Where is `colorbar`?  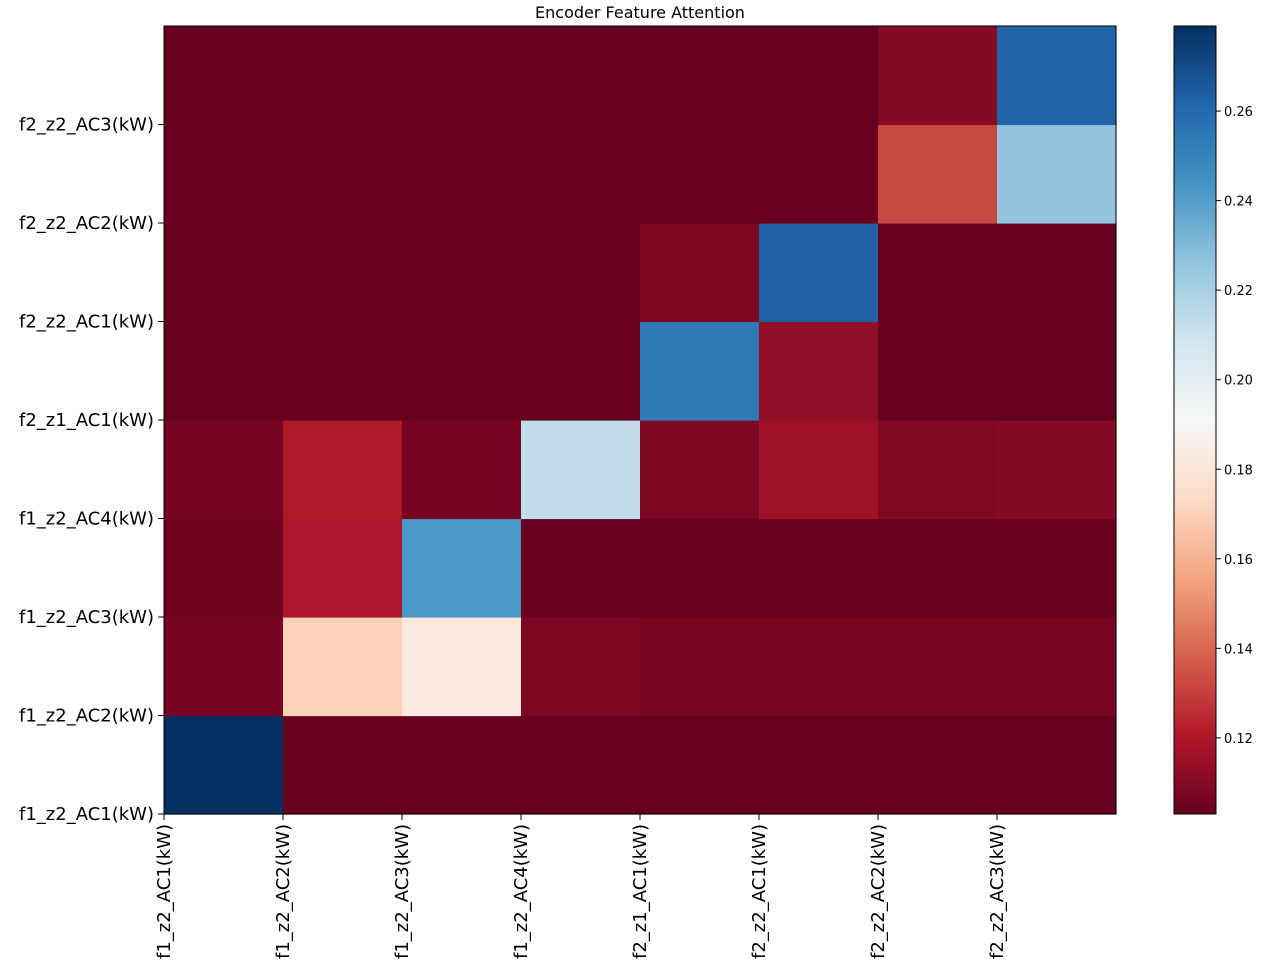 colorbar is located at coordinates (1195, 420).